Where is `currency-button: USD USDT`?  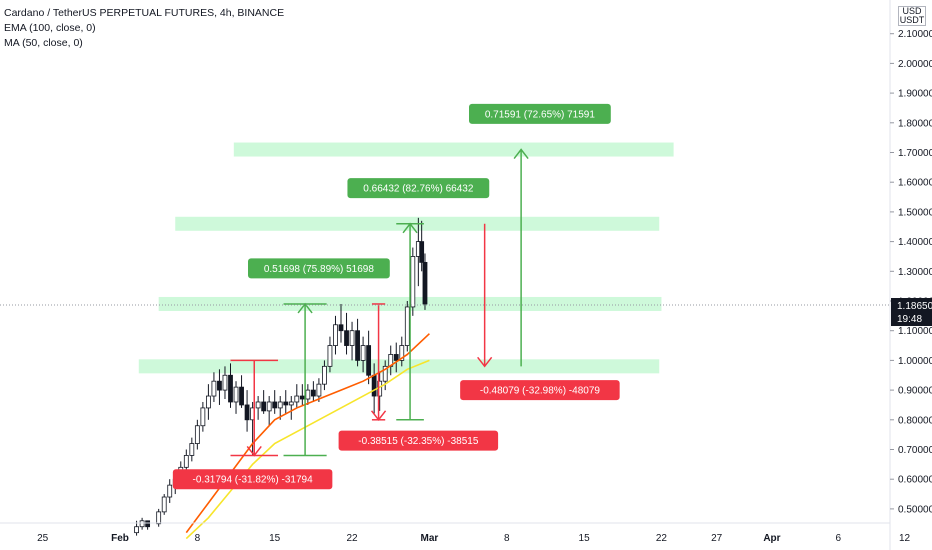
currency-button: USD USDT is located at coordinates (912, 16).